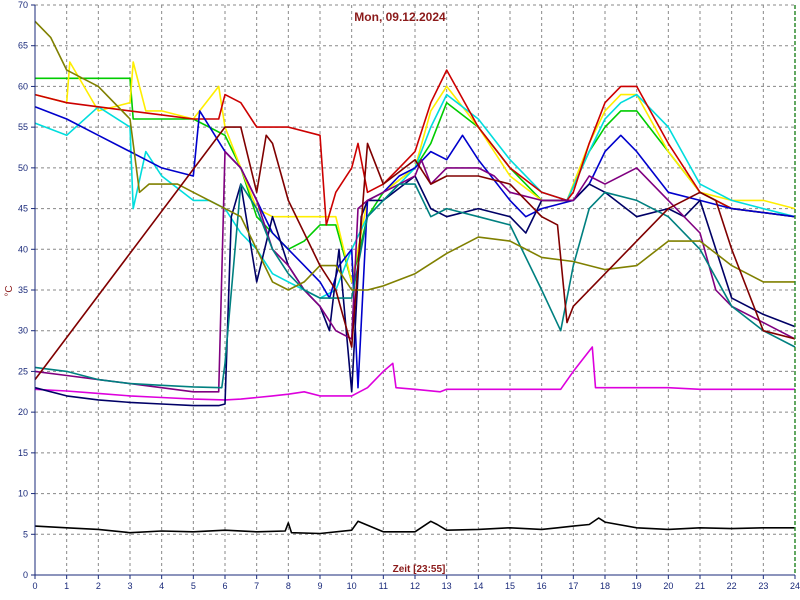  Describe the element at coordinates (23, 5) in the screenshot. I see `y-tick-label: 70` at that location.